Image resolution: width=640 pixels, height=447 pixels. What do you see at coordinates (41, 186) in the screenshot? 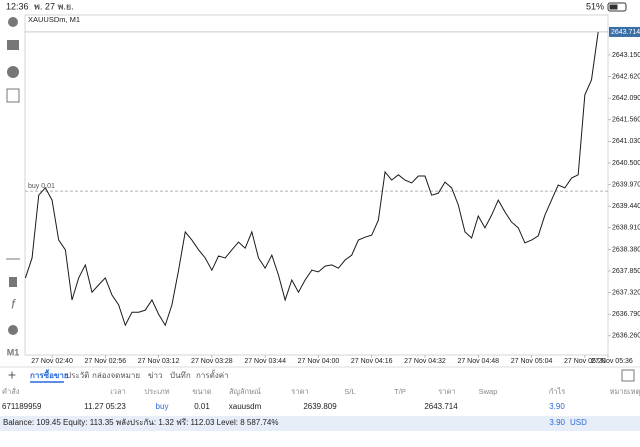
I see `order-label: buy 0.01` at bounding box center [41, 186].